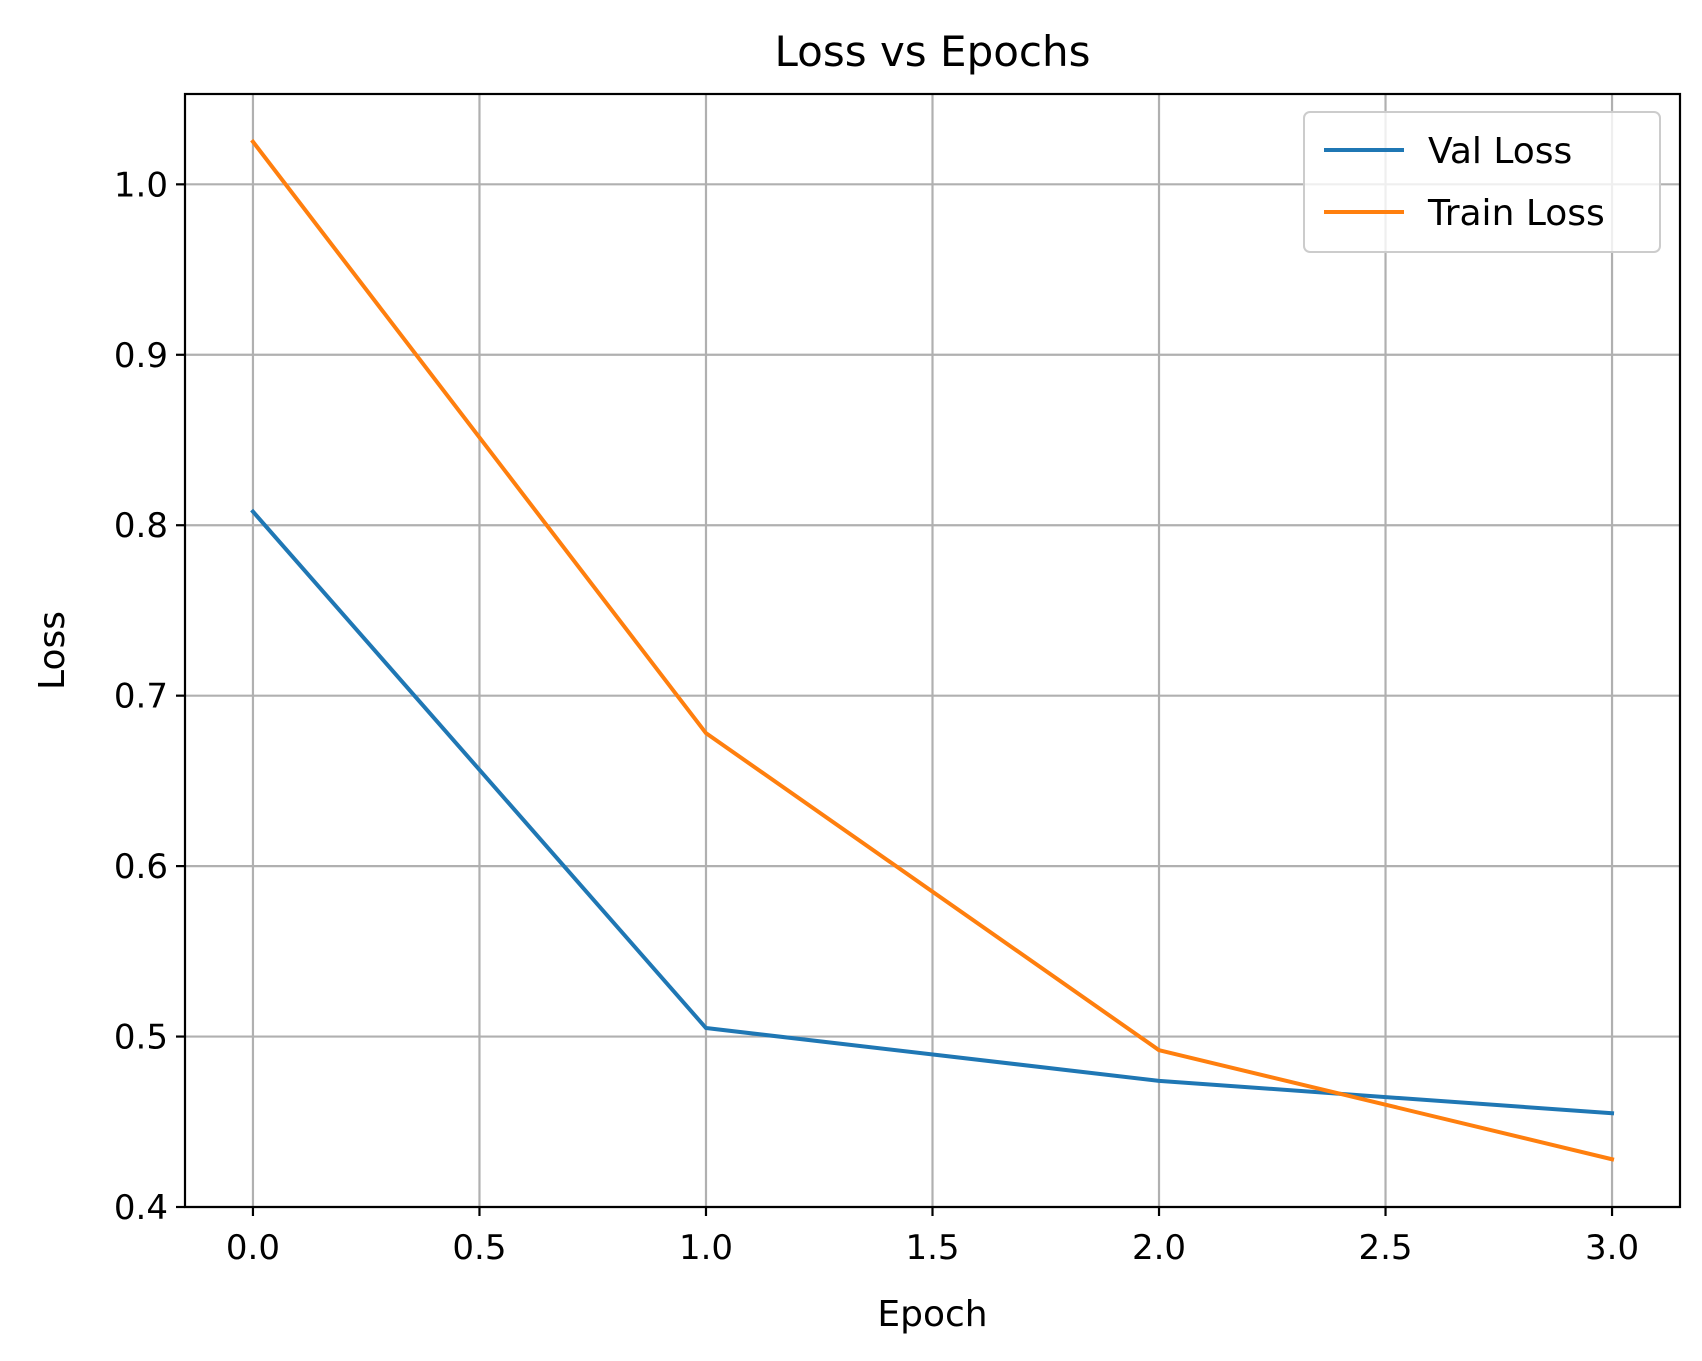 This screenshot has width=1702, height=1361. What do you see at coordinates (1159, 1248) in the screenshot?
I see `x-tick-label: 2.0` at bounding box center [1159, 1248].